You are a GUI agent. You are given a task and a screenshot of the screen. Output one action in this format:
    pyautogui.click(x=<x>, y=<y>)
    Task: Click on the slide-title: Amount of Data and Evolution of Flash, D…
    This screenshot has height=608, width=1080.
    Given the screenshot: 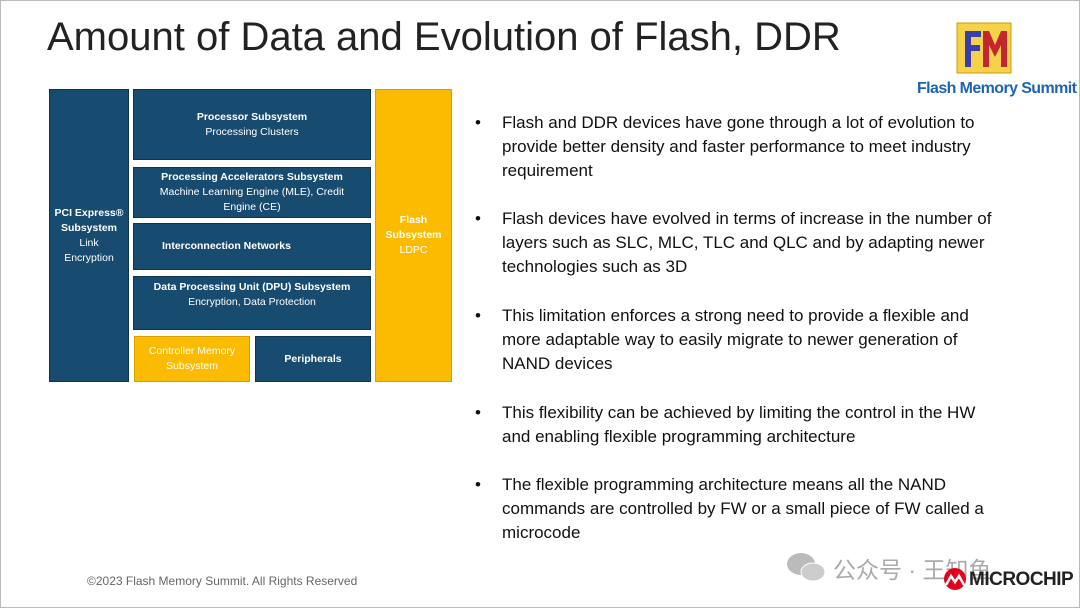 What is the action you would take?
    pyautogui.click(x=444, y=37)
    